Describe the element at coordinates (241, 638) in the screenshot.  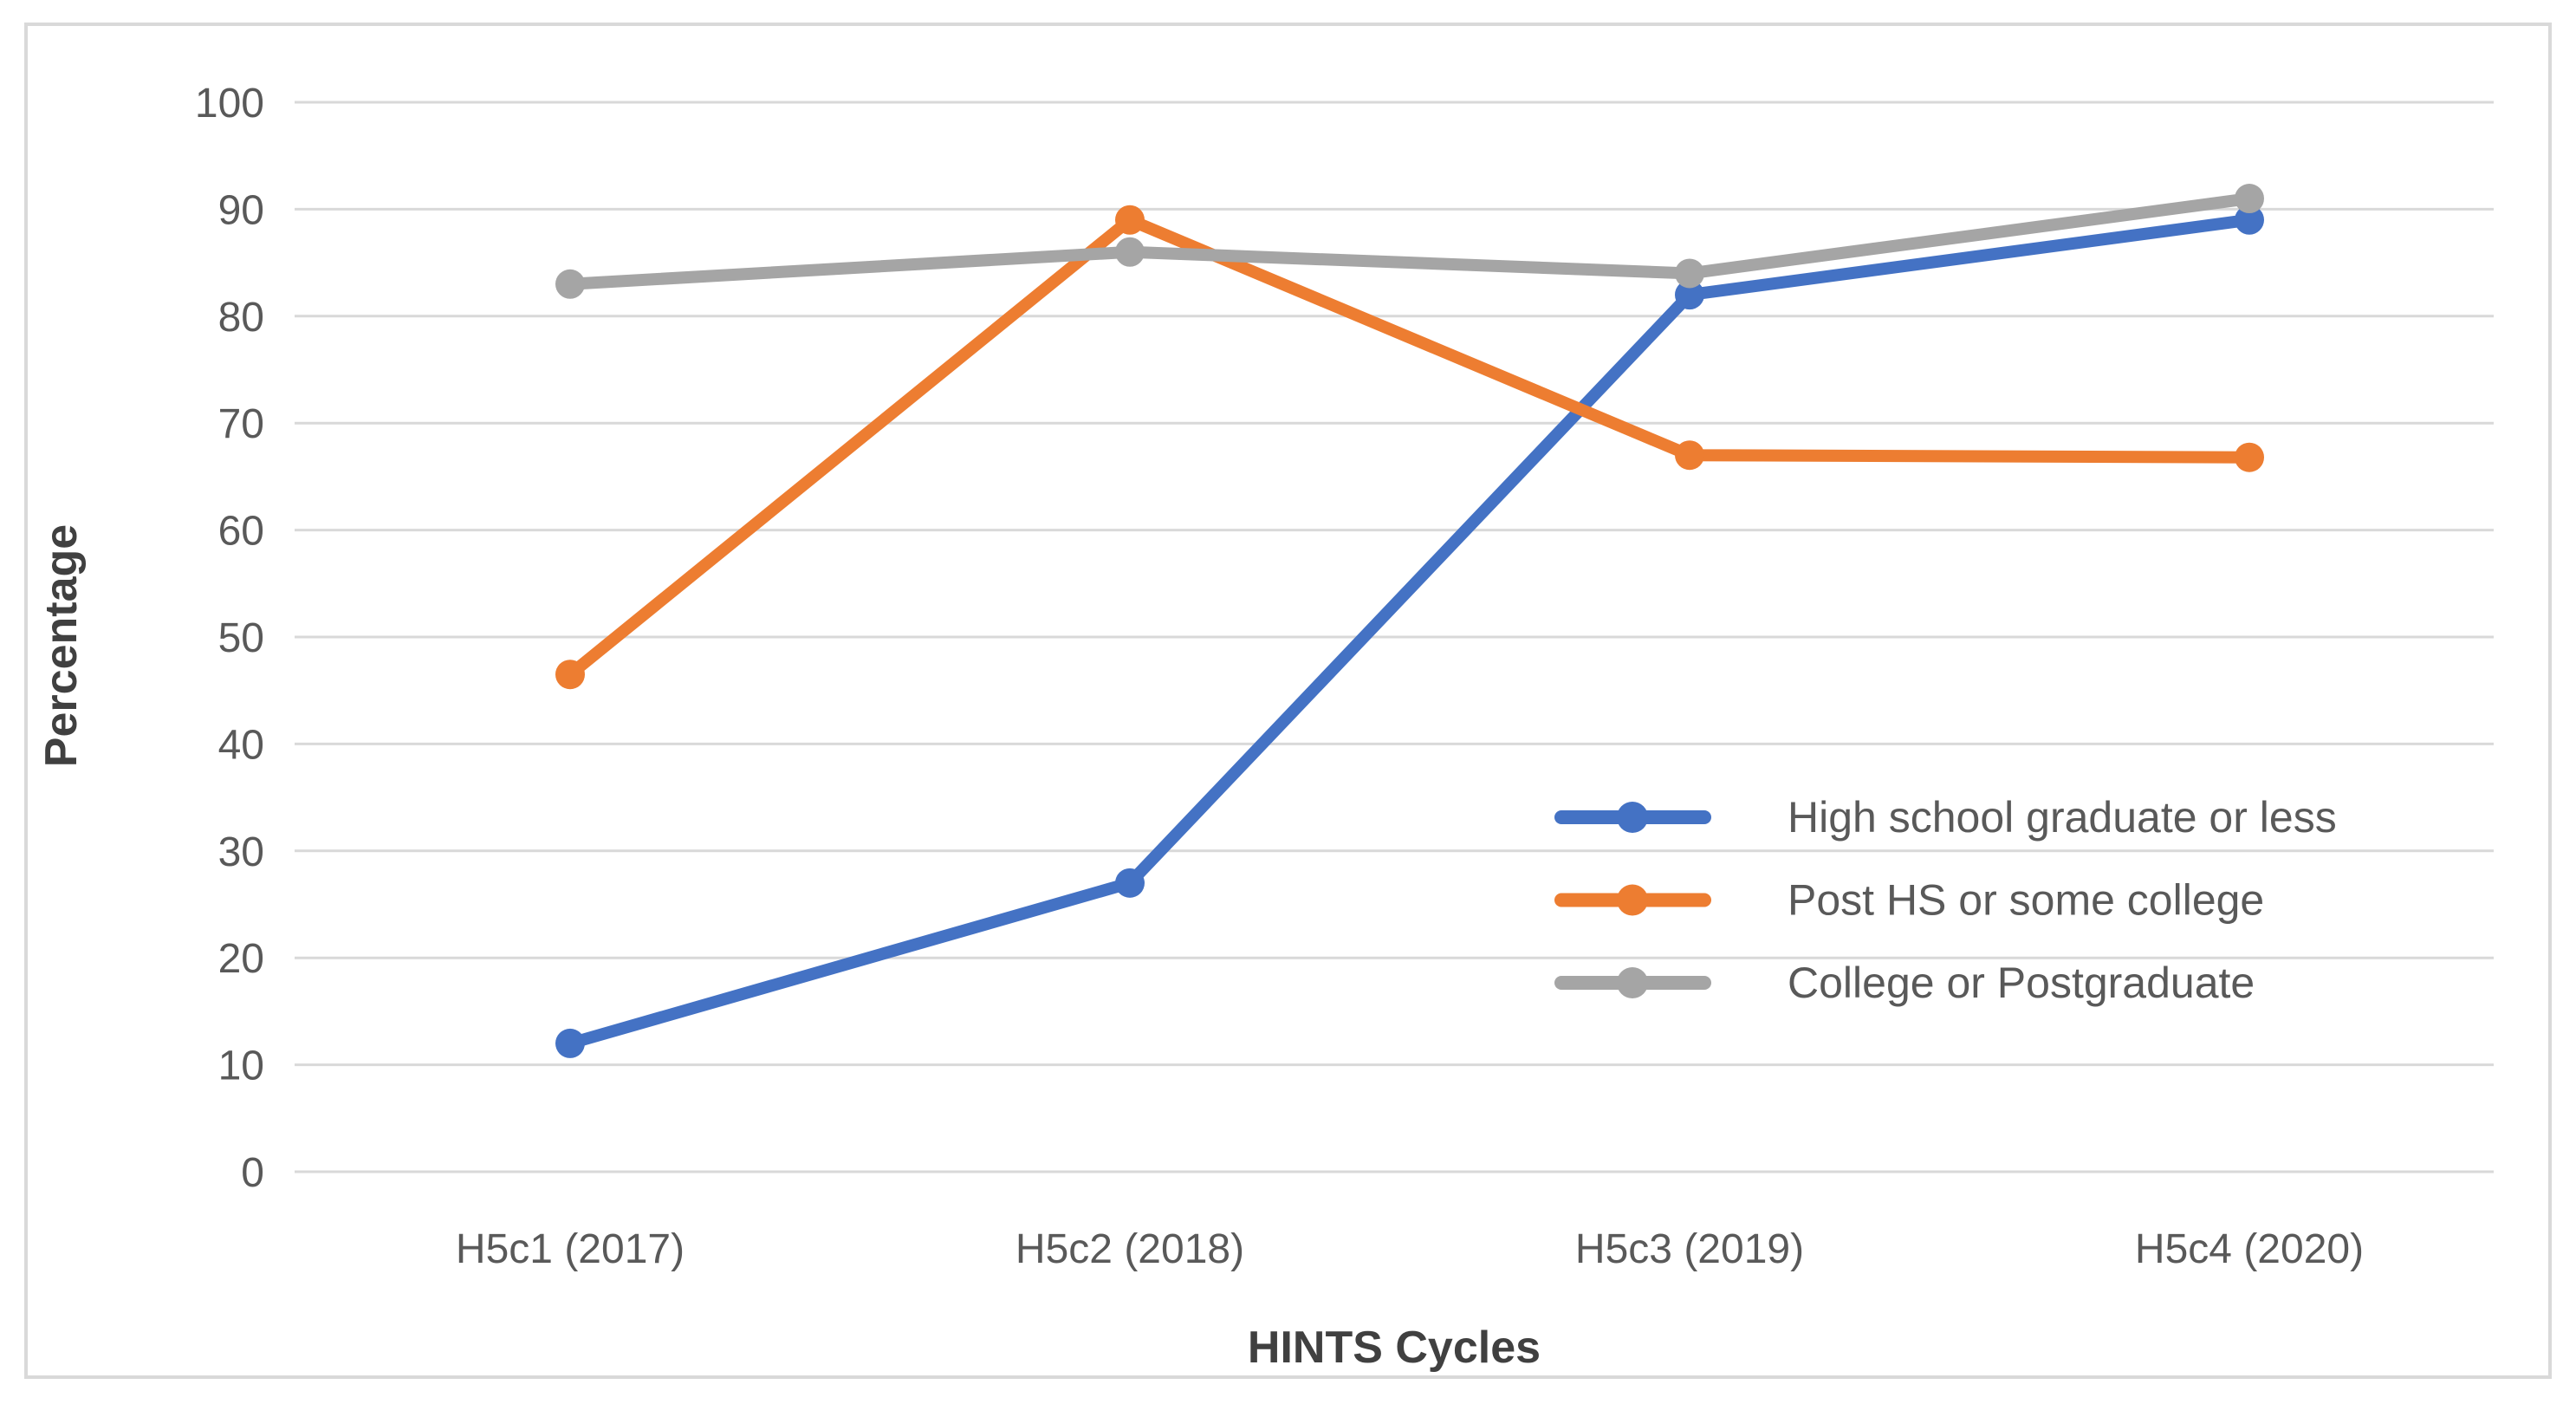
I see `y-tick-label: 50` at that location.